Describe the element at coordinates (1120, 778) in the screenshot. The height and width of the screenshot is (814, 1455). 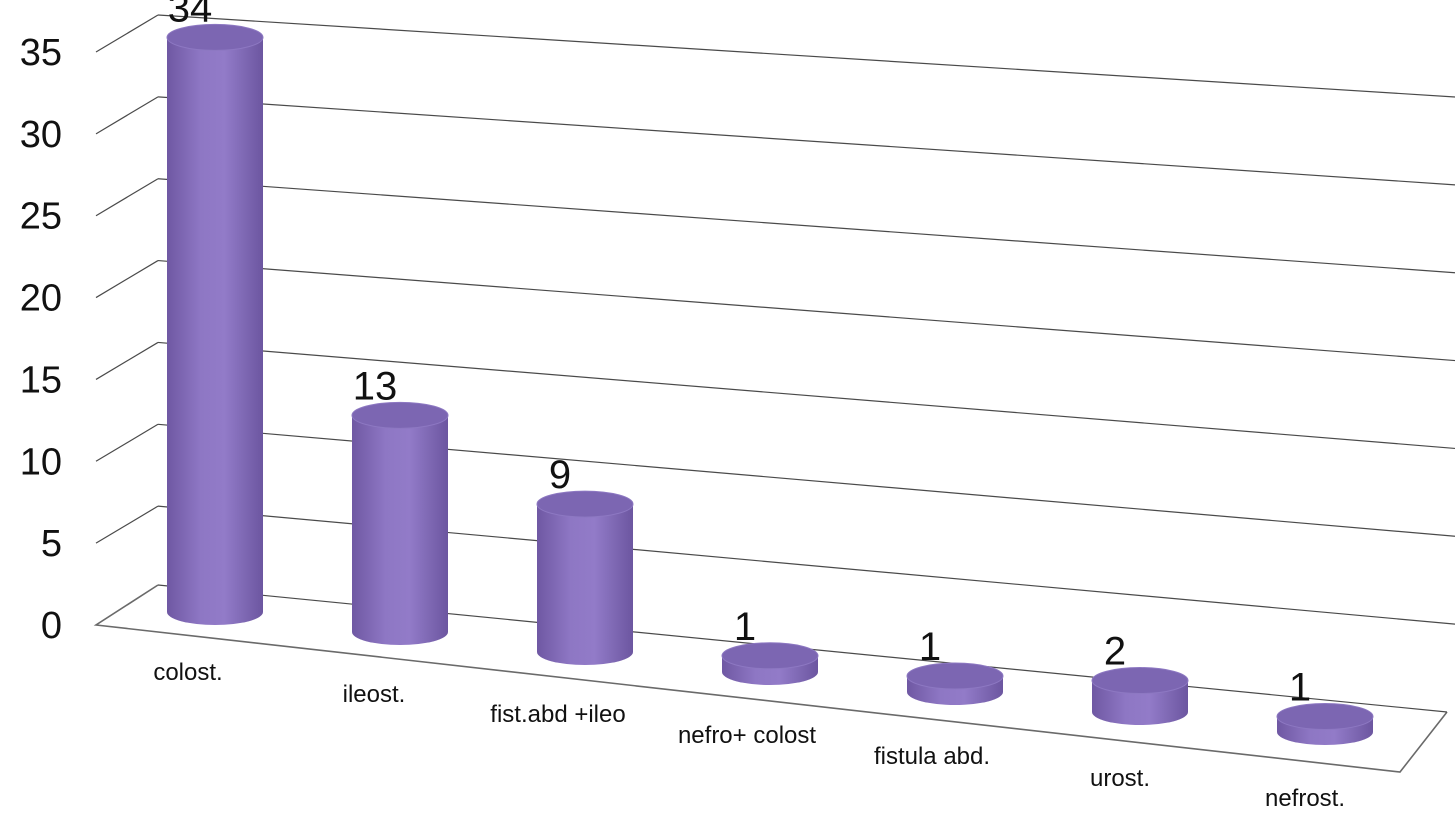
I see `x-tick-label: urost.` at that location.